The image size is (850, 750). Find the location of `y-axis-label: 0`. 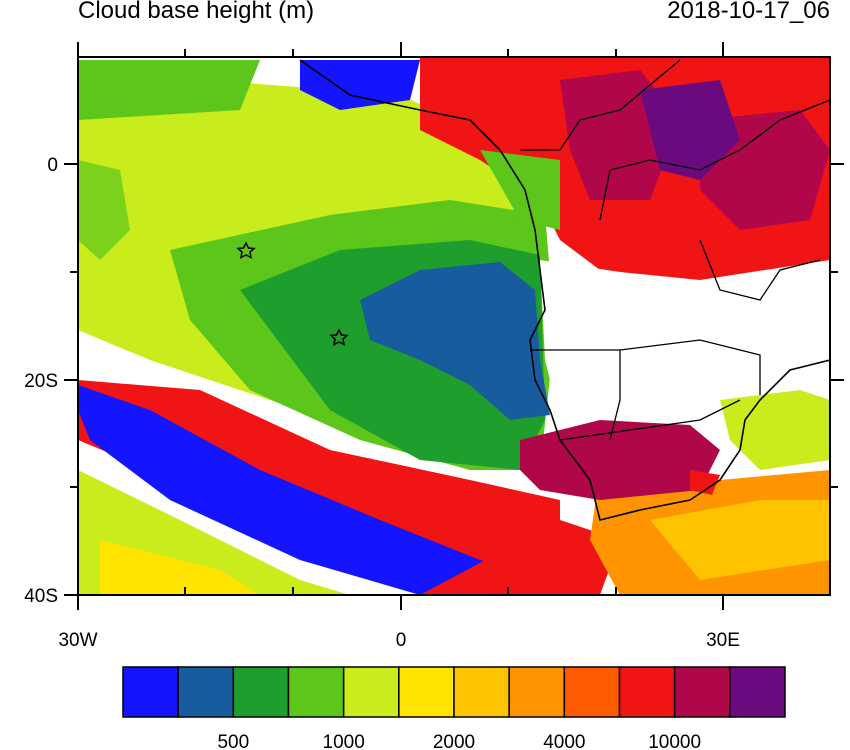

y-axis-label: 0 is located at coordinates (52, 165).